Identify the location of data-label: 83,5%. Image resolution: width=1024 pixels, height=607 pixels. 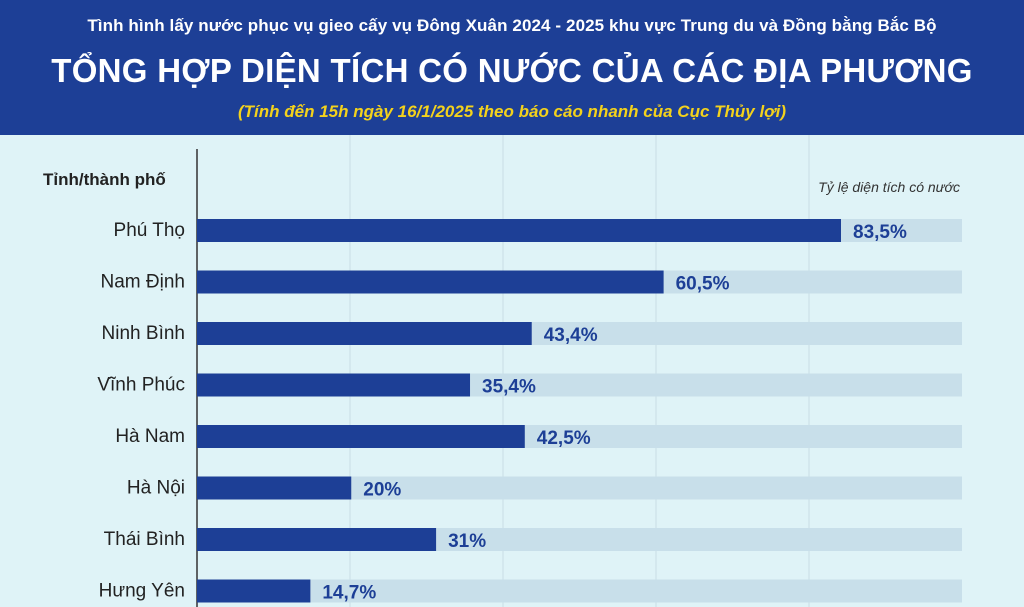
(880, 232).